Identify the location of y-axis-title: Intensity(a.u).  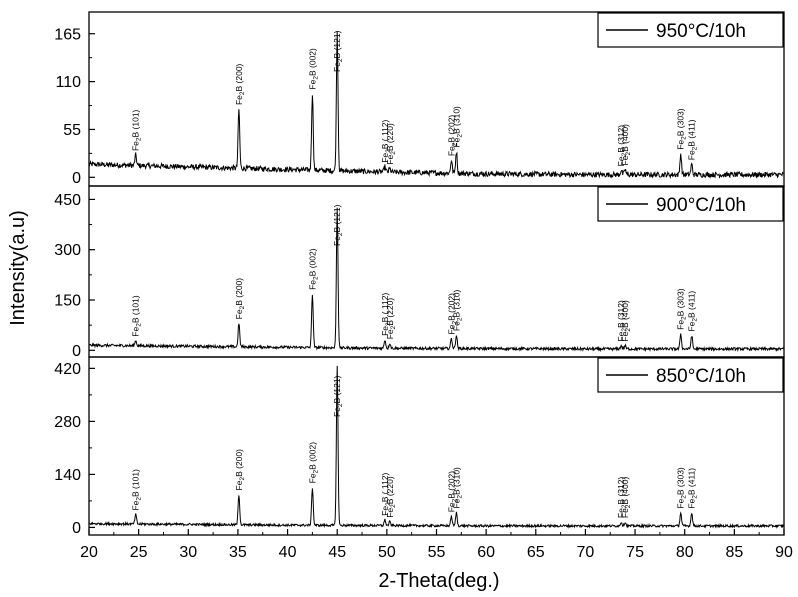
(18, 268).